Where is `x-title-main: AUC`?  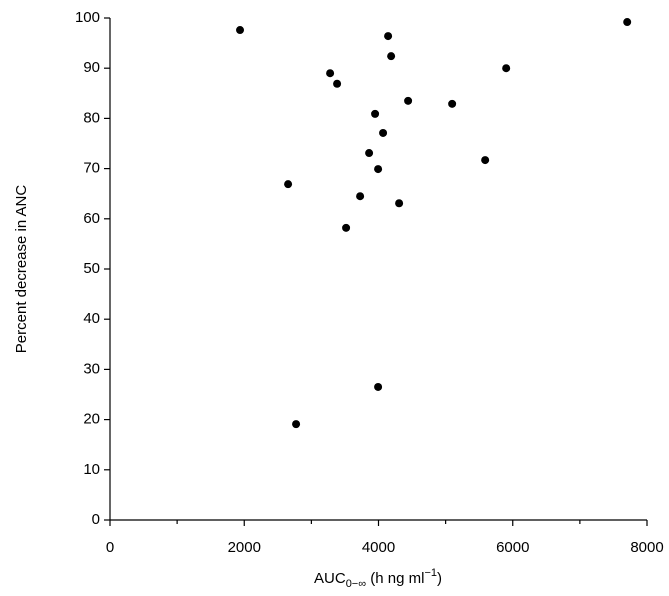
x-title-main: AUC is located at coordinates (330, 578).